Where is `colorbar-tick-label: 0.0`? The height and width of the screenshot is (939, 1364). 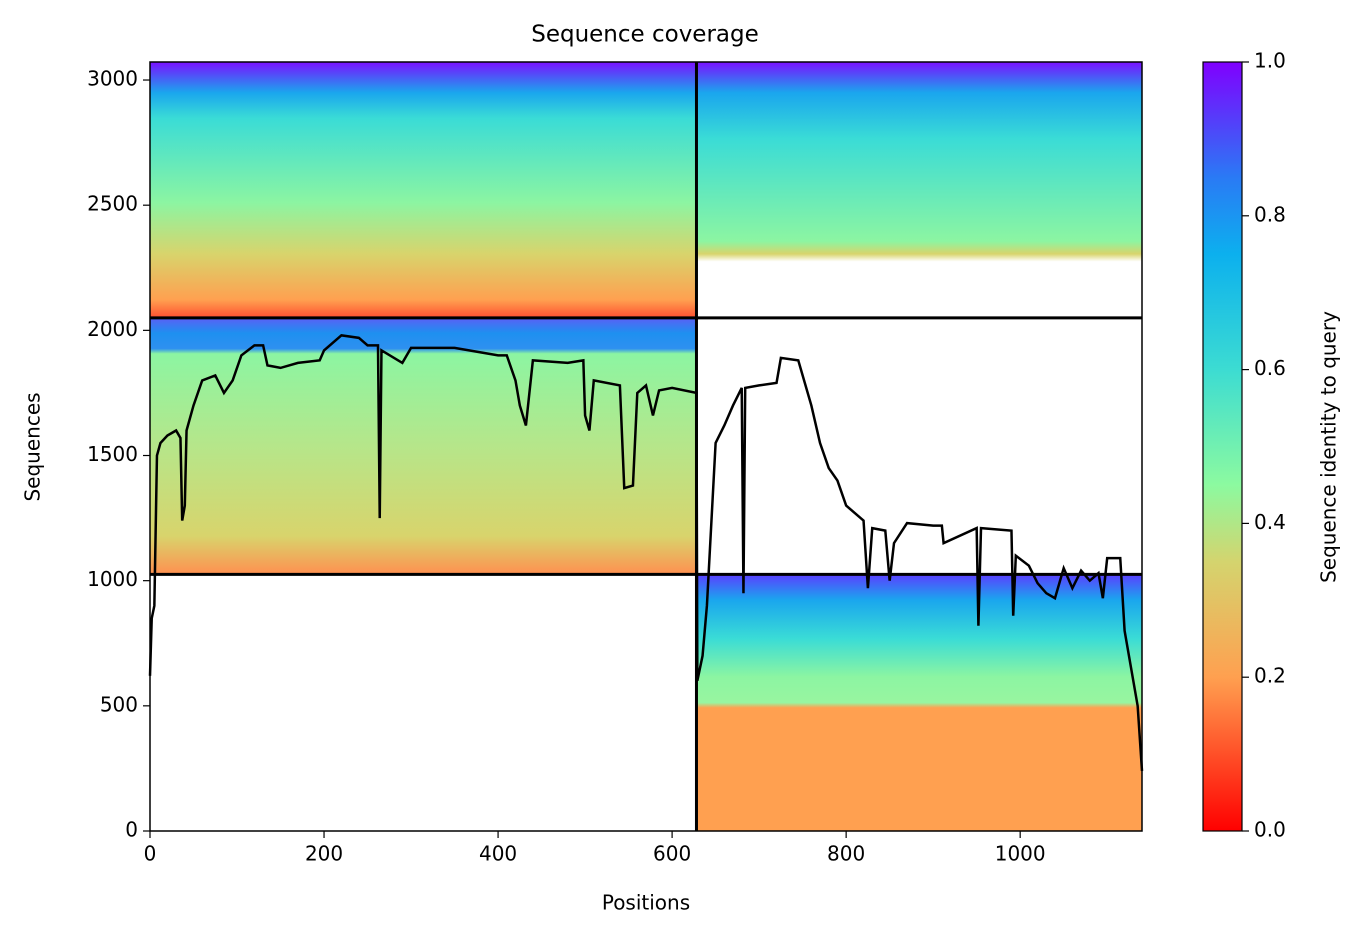 colorbar-tick-label: 0.0 is located at coordinates (1270, 830).